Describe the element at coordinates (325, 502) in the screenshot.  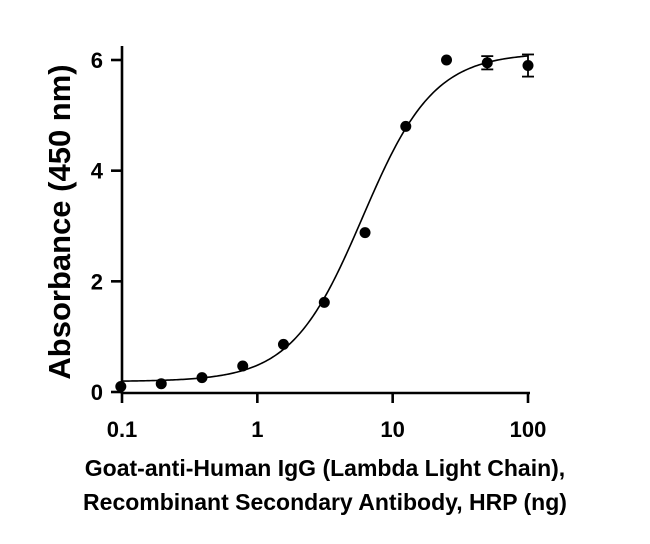
I see `x-axis-title-line-2: Recombinant Secondary Antibody, HRP (ng)` at that location.